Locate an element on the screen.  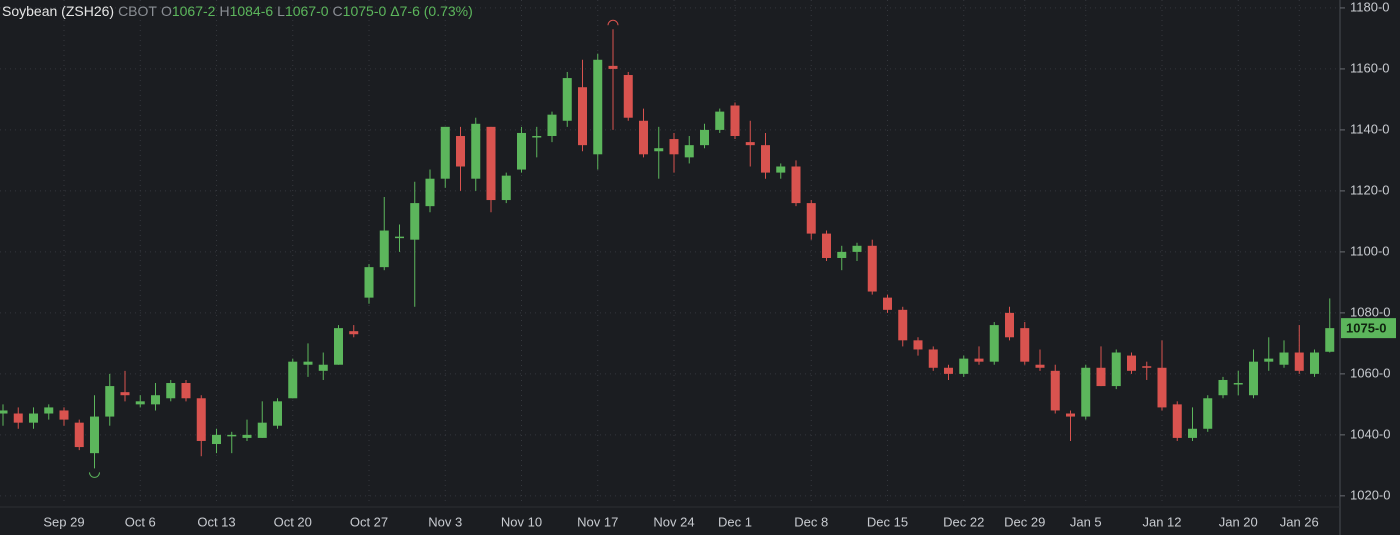
x-tick-label: Nov 3 is located at coordinates (445, 521).